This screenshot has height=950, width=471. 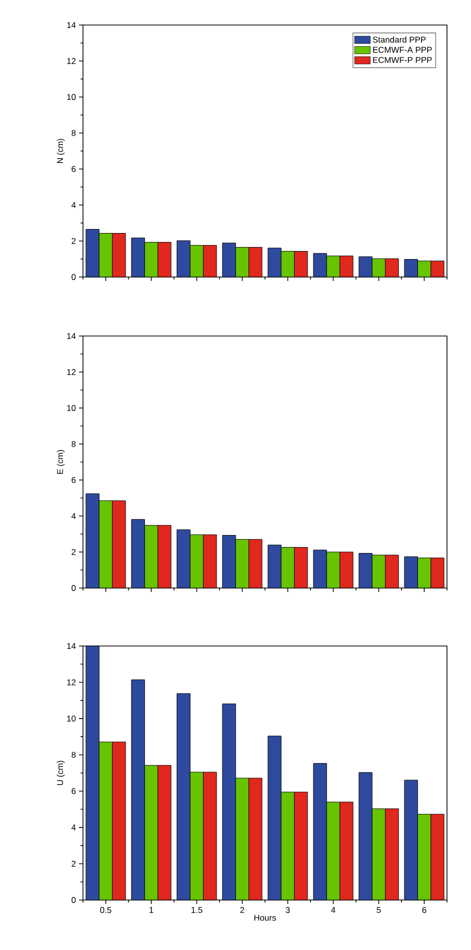 What do you see at coordinates (424, 910) in the screenshot?
I see `x-tick-label: 6` at bounding box center [424, 910].